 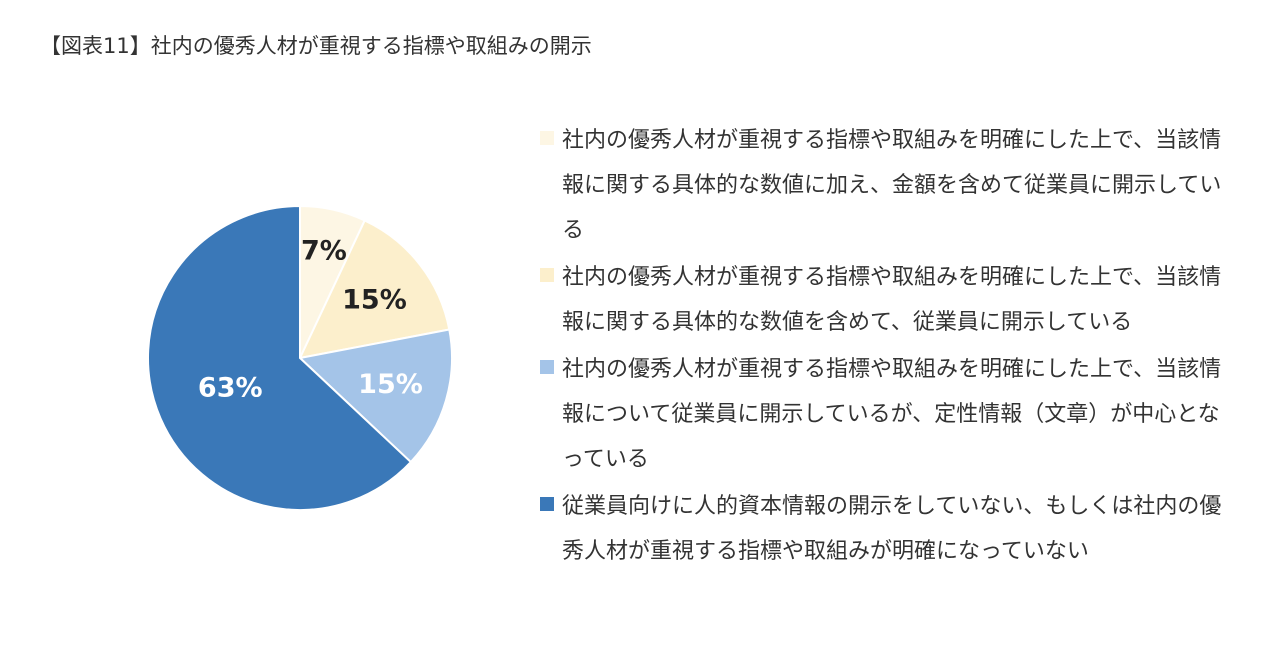 I want to click on pie-chart: 7% 15% 15% 63%, so click(x=300, y=358).